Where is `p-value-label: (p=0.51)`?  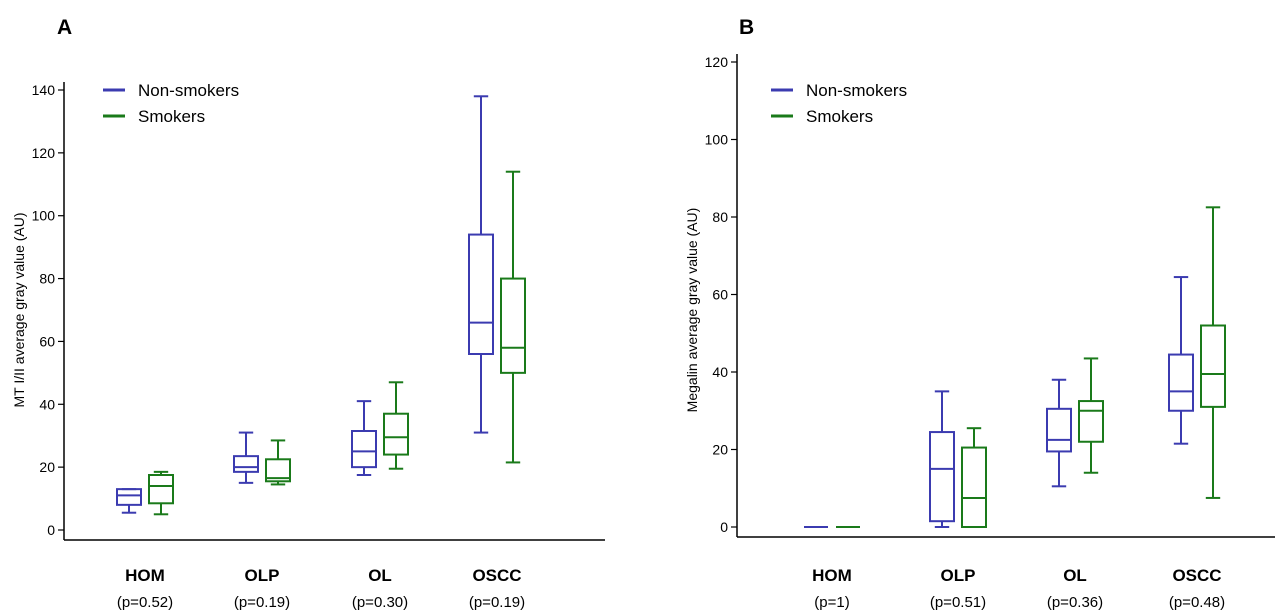
p-value-label: (p=0.51) is located at coordinates (958, 602).